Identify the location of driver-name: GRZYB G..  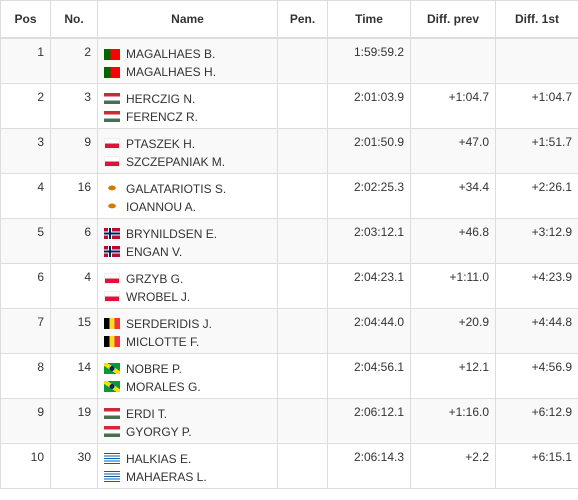
(155, 278).